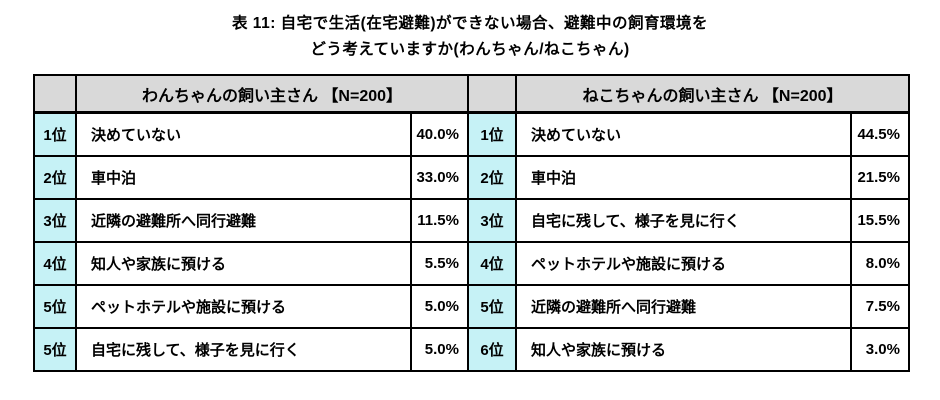  Describe the element at coordinates (439, 263) in the screenshot. I see `dog-percent-cell: 5.5%` at that location.